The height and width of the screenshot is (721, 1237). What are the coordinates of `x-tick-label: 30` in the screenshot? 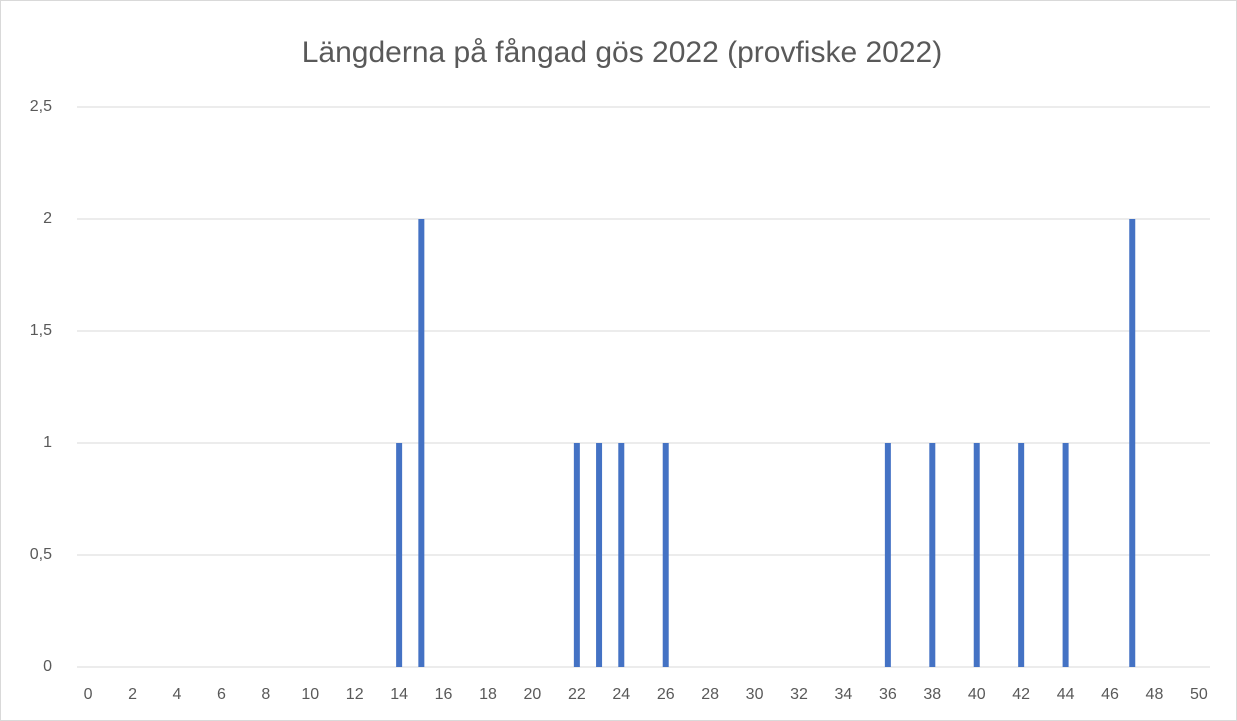 It's located at (755, 694).